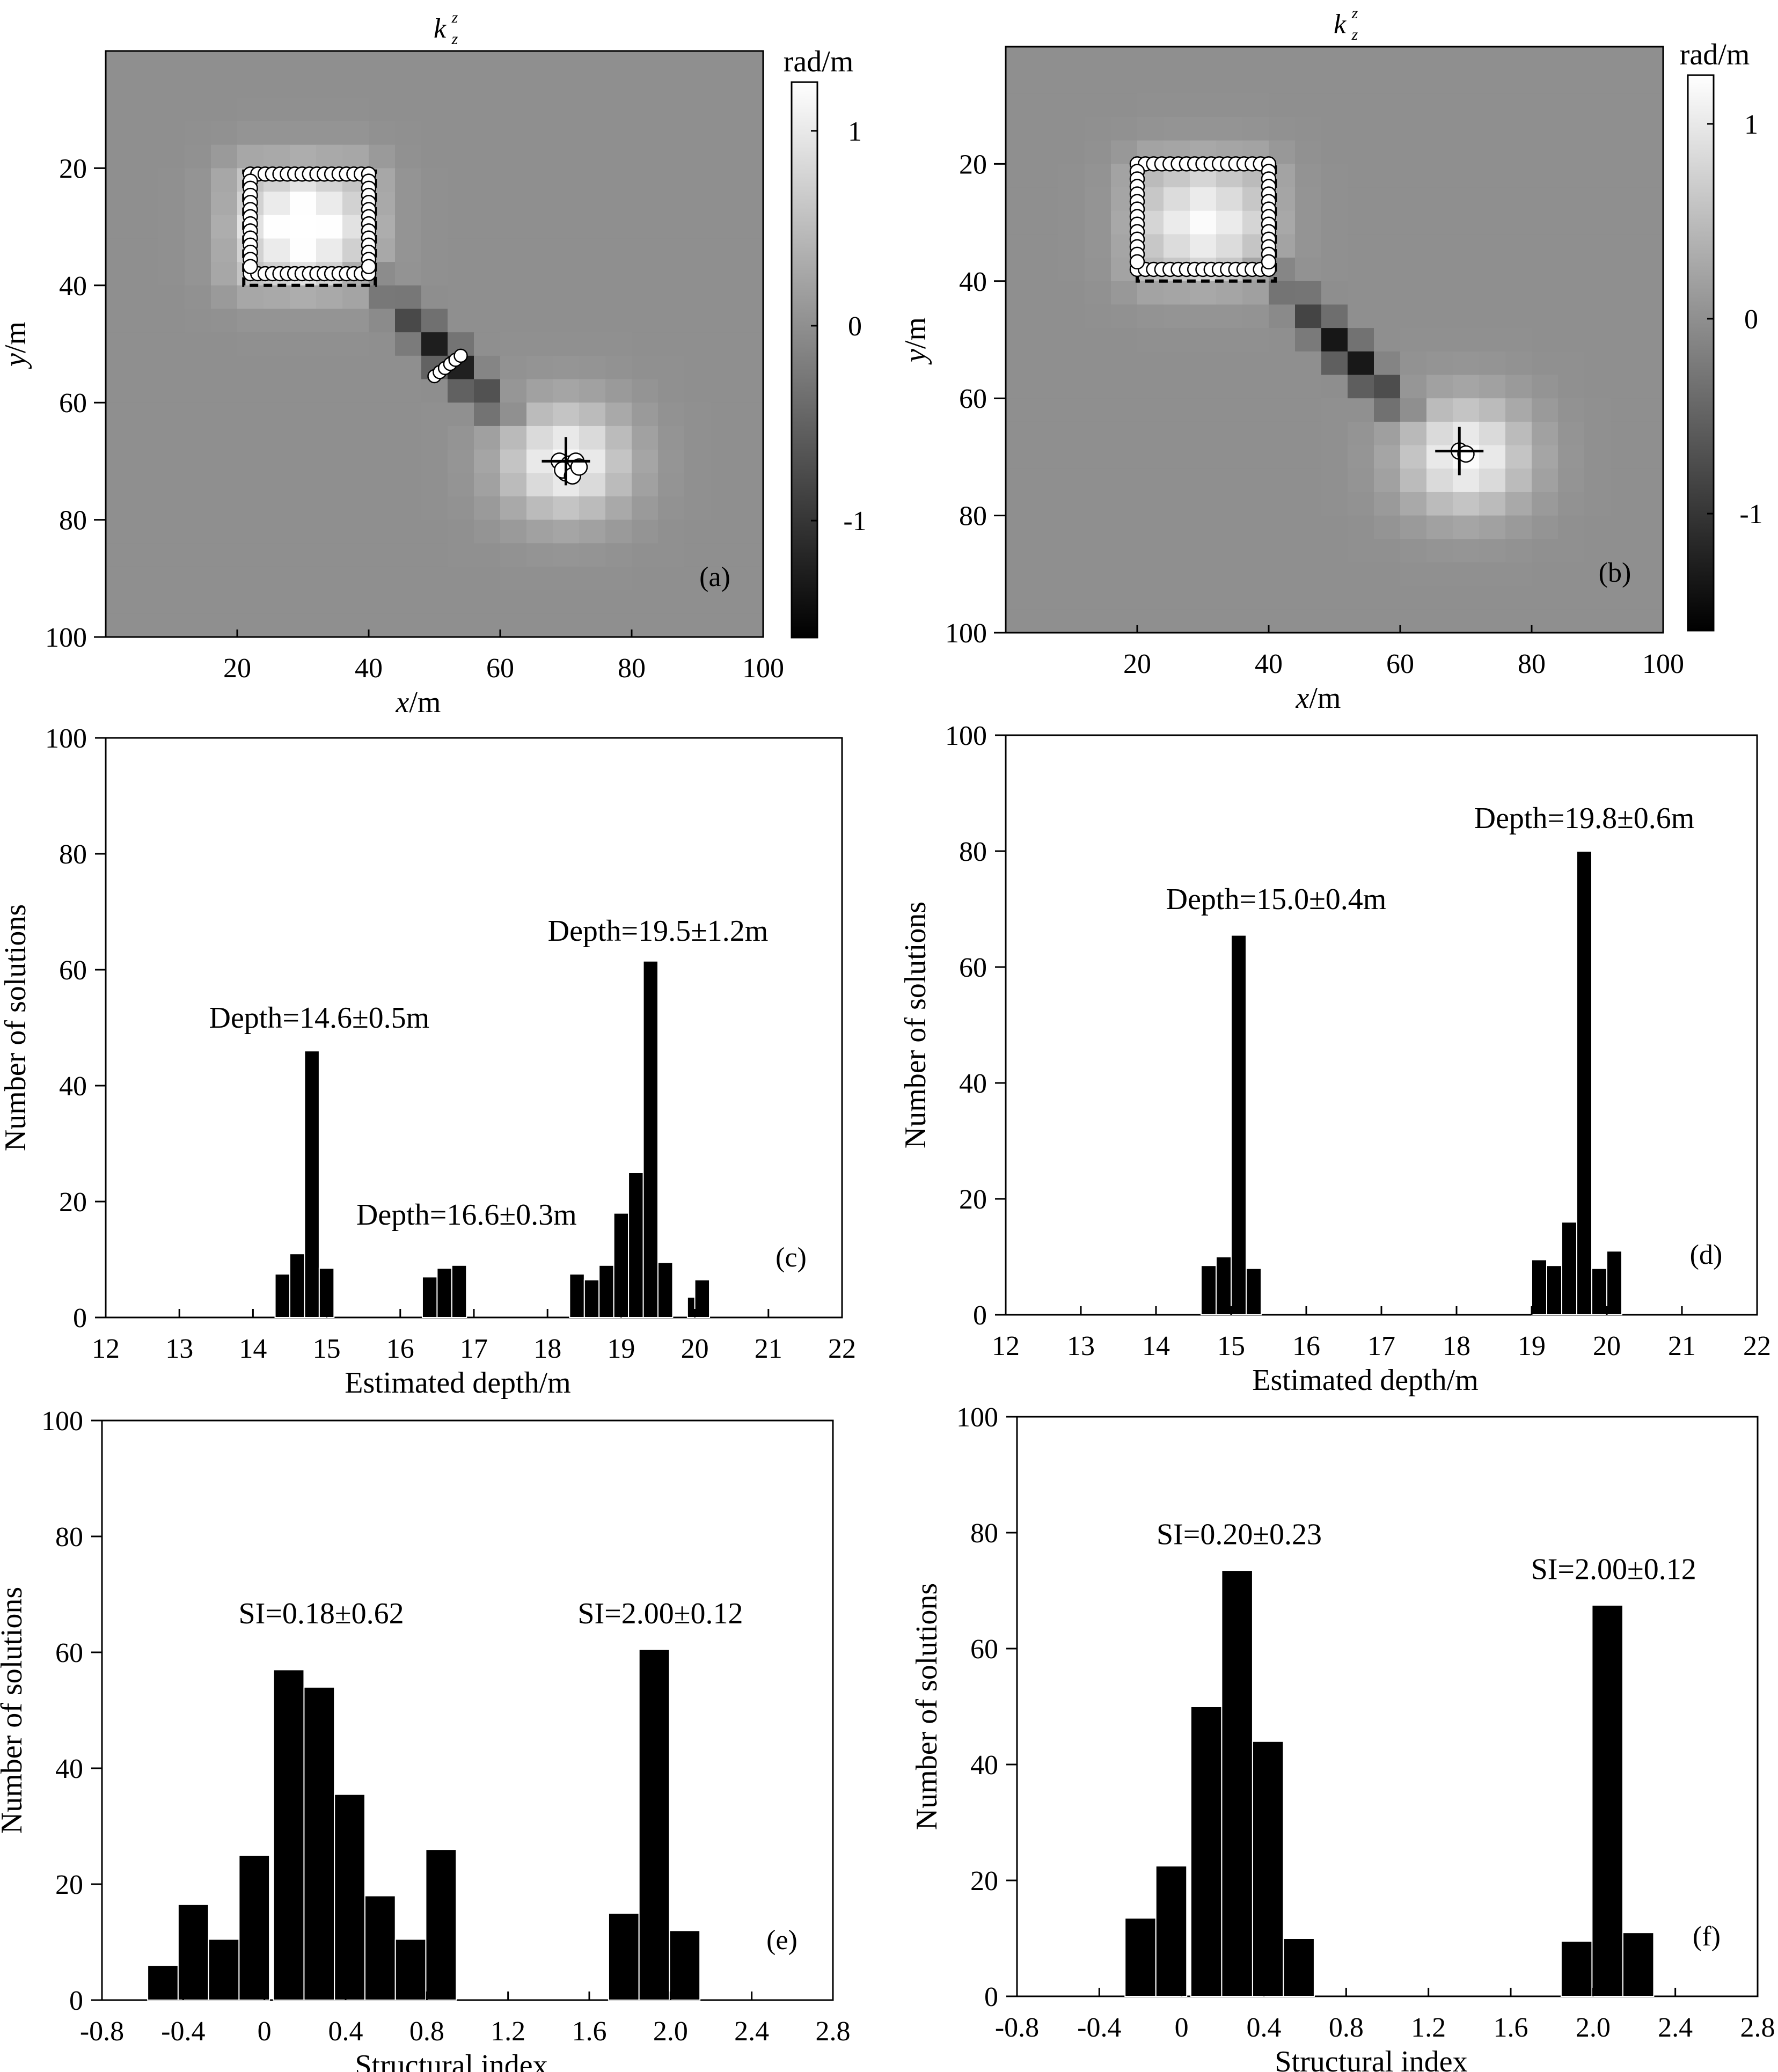  I want to click on x-tick-label: 18, so click(1456, 1346).